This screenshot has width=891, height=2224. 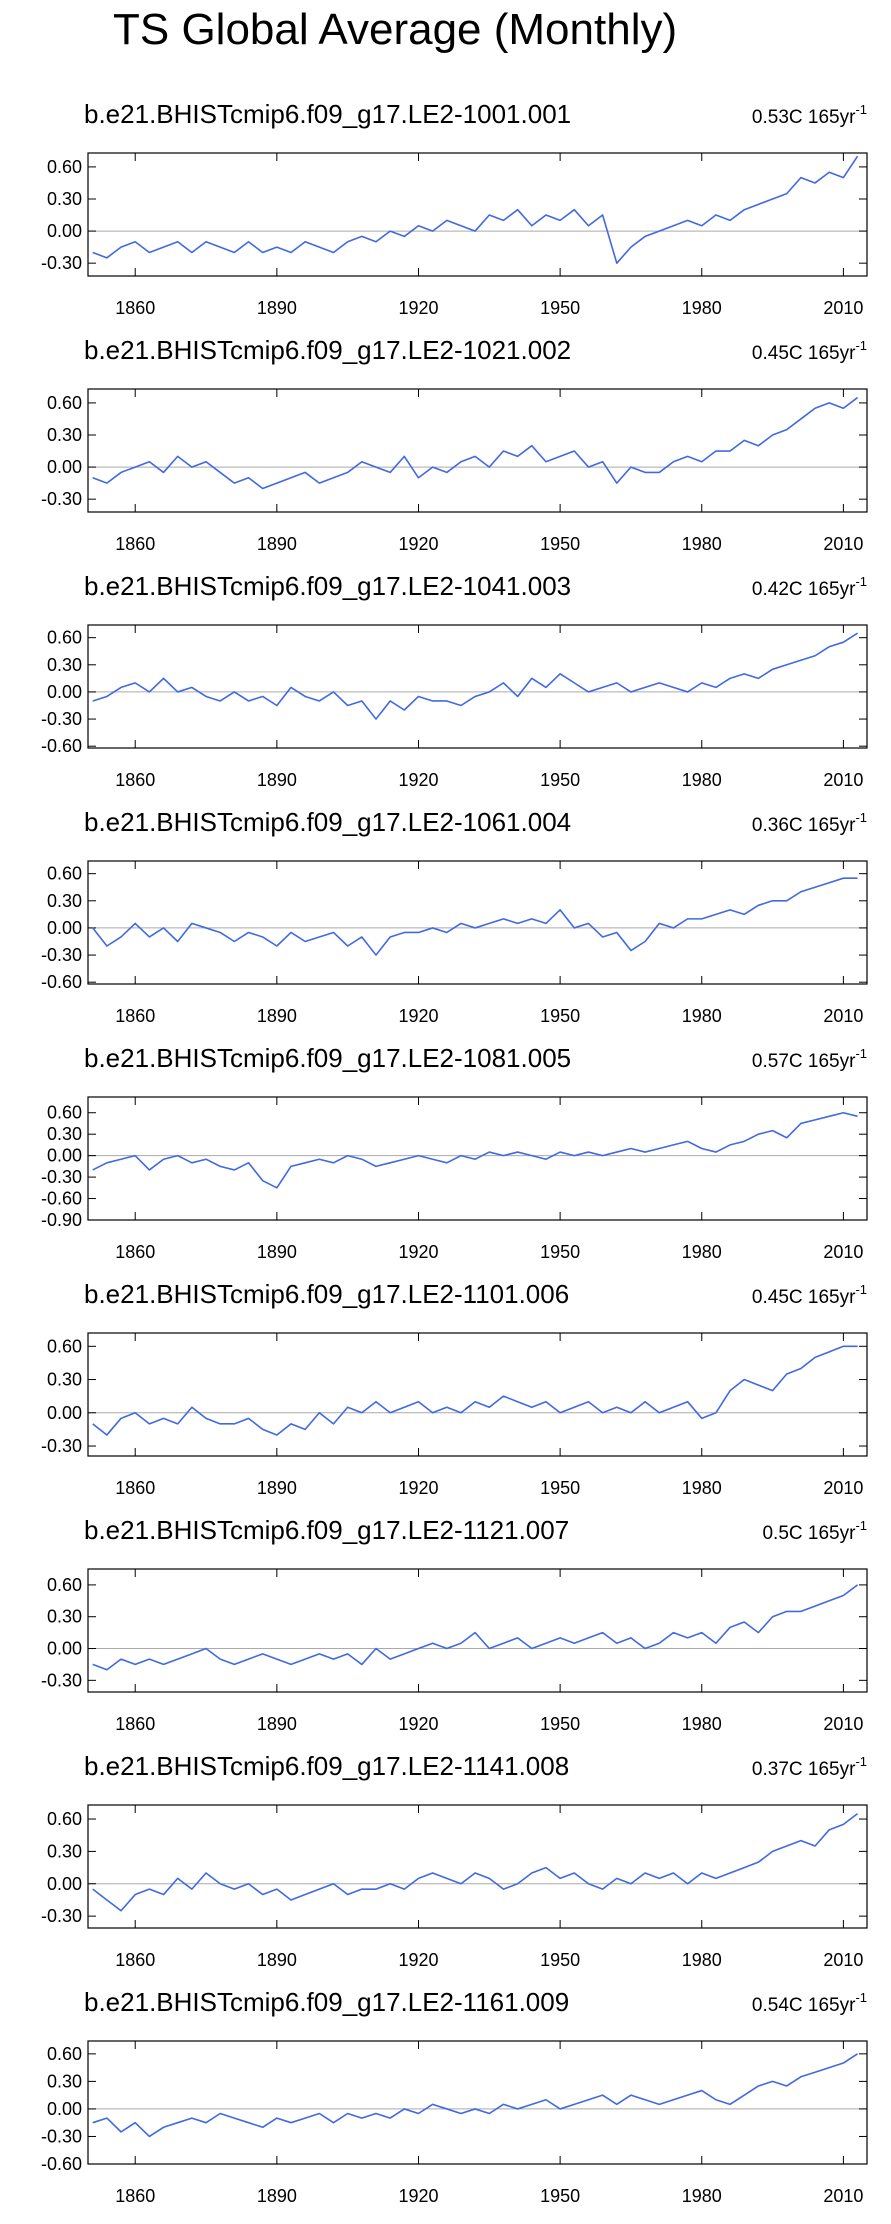 What do you see at coordinates (327, 114) in the screenshot?
I see `panel-title: b.e21.BHISTcmip6.f09_g17.LE2-1001.001` at bounding box center [327, 114].